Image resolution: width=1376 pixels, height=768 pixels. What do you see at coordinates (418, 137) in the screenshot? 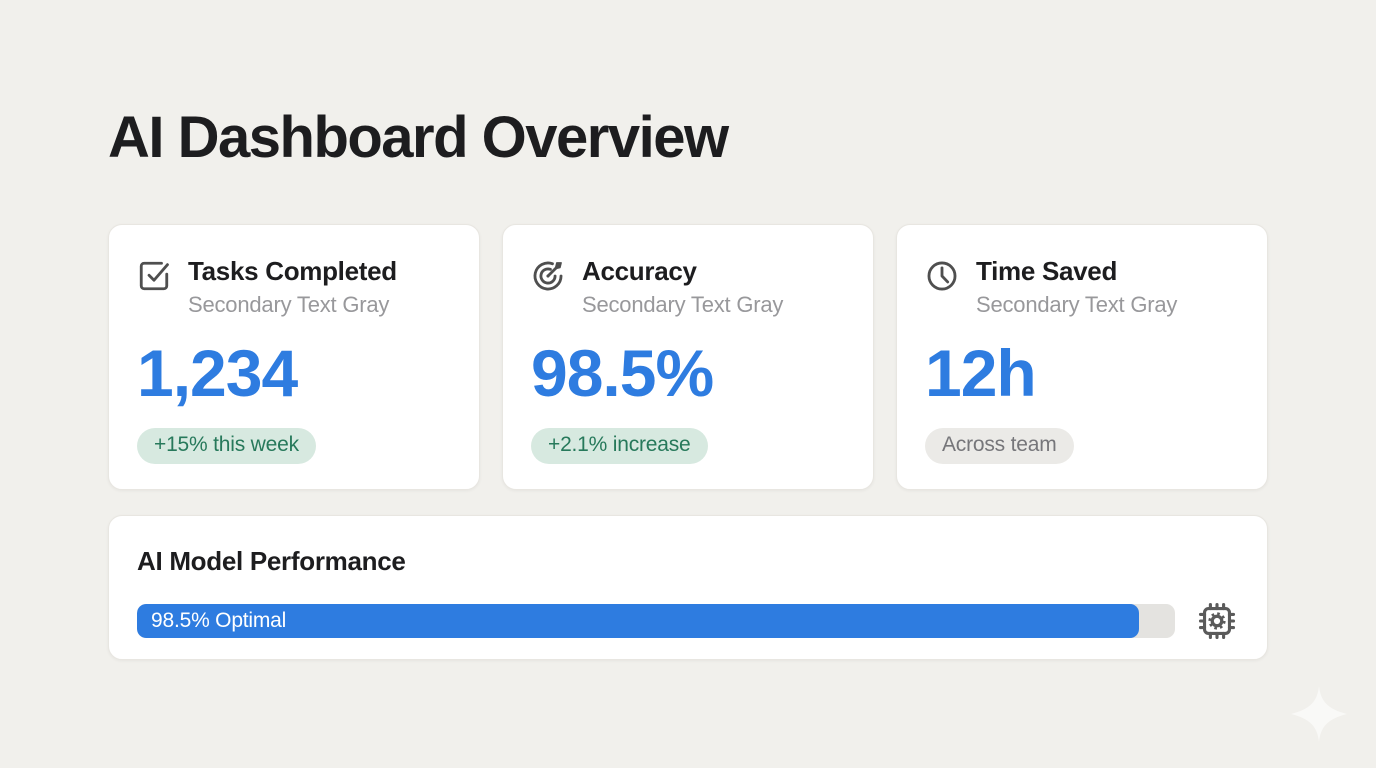
I see `page-title: AI Dashboard Overview` at bounding box center [418, 137].